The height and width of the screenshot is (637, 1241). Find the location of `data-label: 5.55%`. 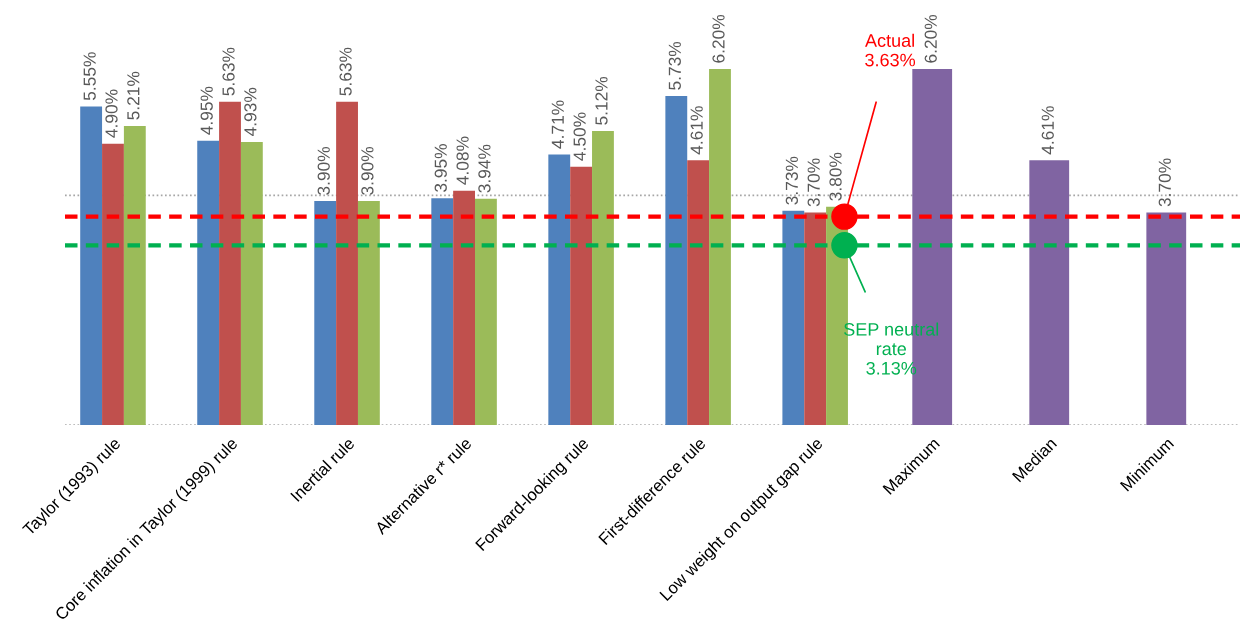

data-label: 5.55% is located at coordinates (89, 76).